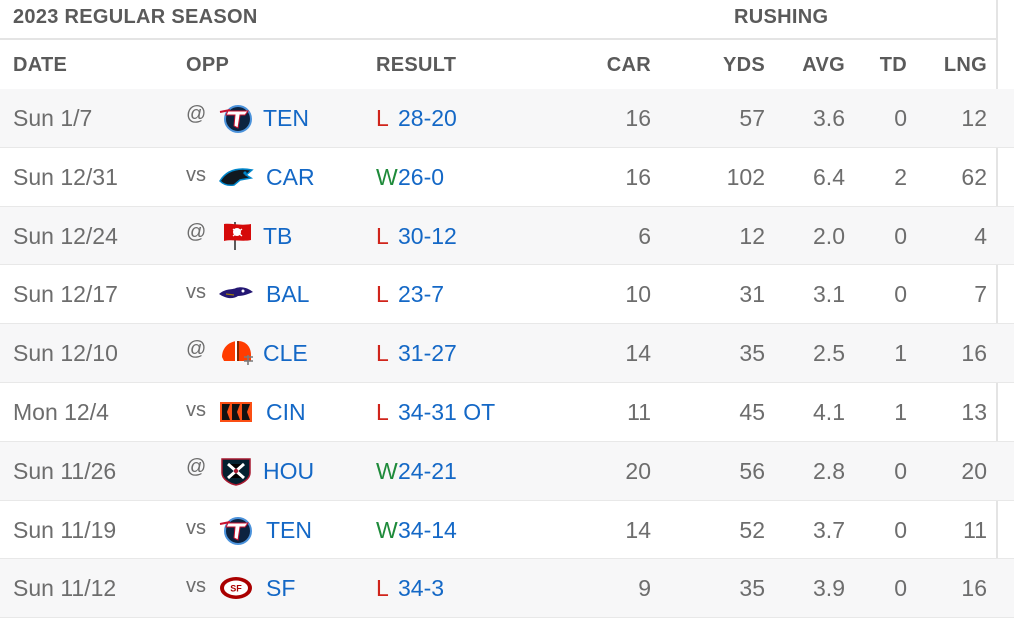 The width and height of the screenshot is (1014, 618). Describe the element at coordinates (290, 176) in the screenshot. I see `opponent-link: CAR` at that location.